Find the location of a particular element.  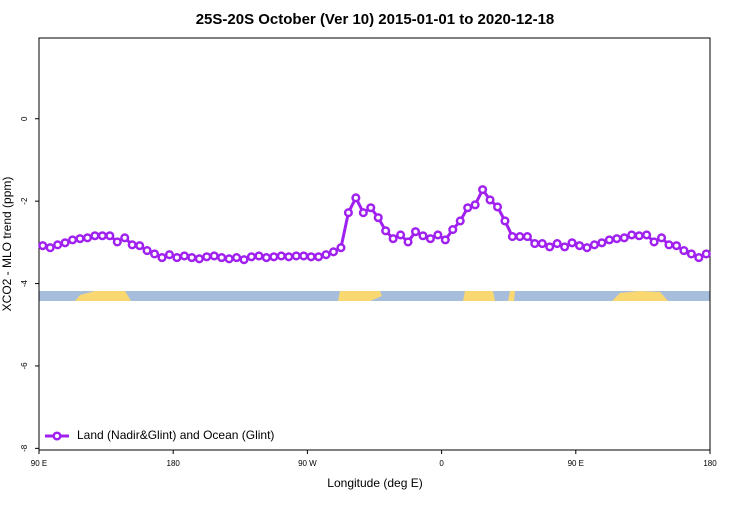

y-tick-label: -2 is located at coordinates (24, 201).